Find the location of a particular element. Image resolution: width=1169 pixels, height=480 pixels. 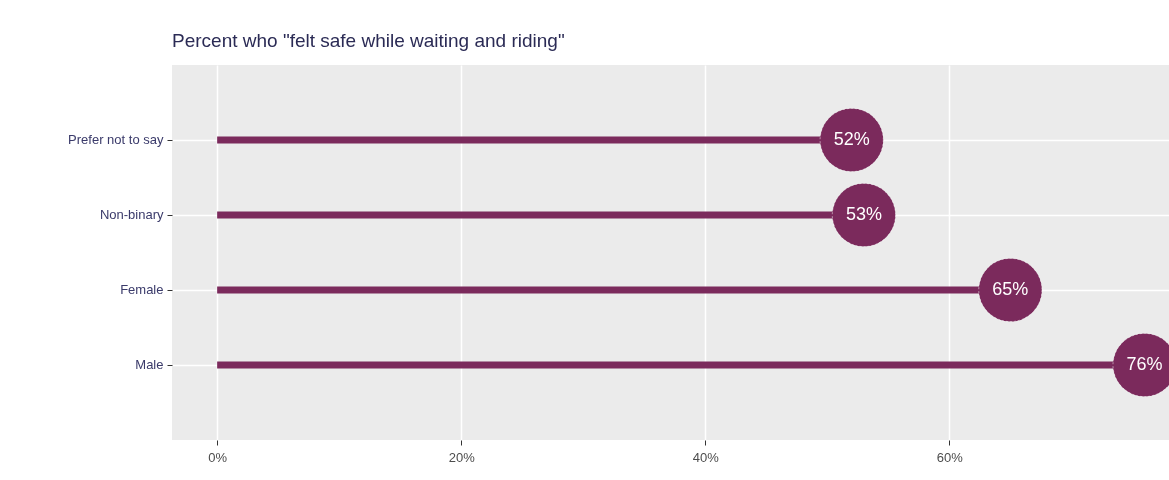

x-tick-label: 60% is located at coordinates (950, 457).